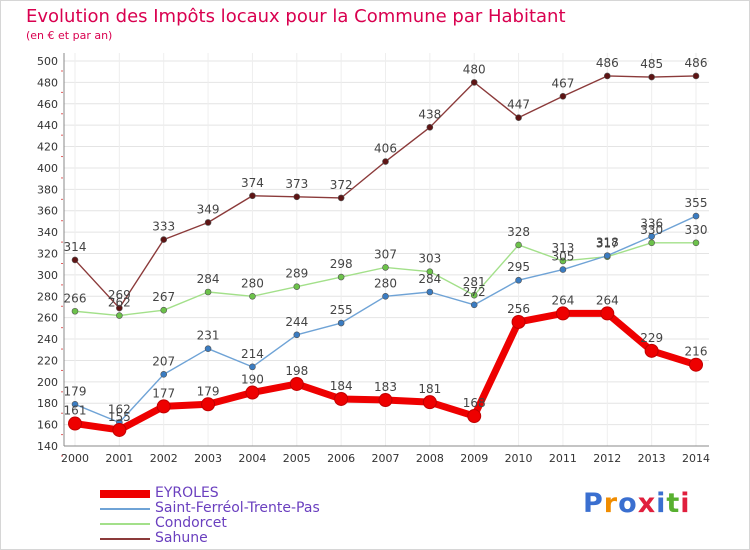  I want to click on data-label: 255, so click(341, 310).